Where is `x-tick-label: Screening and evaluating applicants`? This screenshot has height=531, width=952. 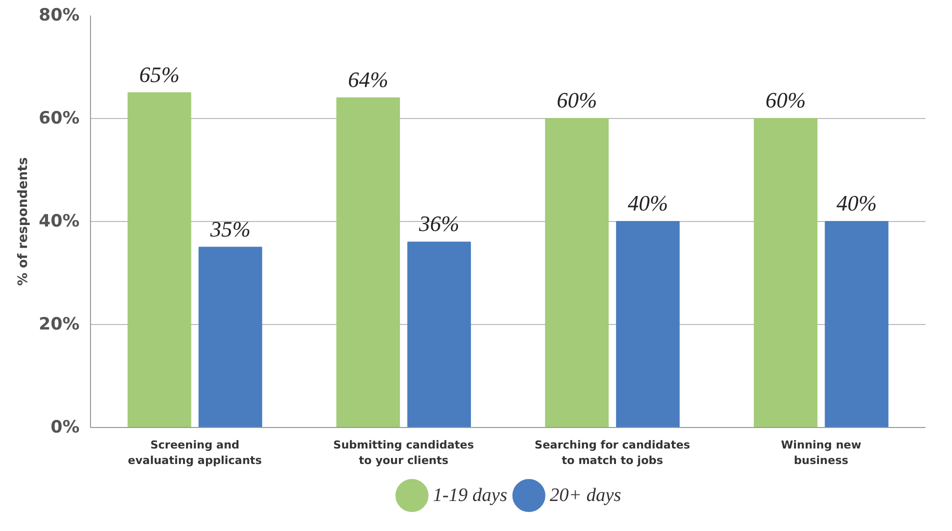 x-tick-label: Screening and evaluating applicants is located at coordinates (195, 453).